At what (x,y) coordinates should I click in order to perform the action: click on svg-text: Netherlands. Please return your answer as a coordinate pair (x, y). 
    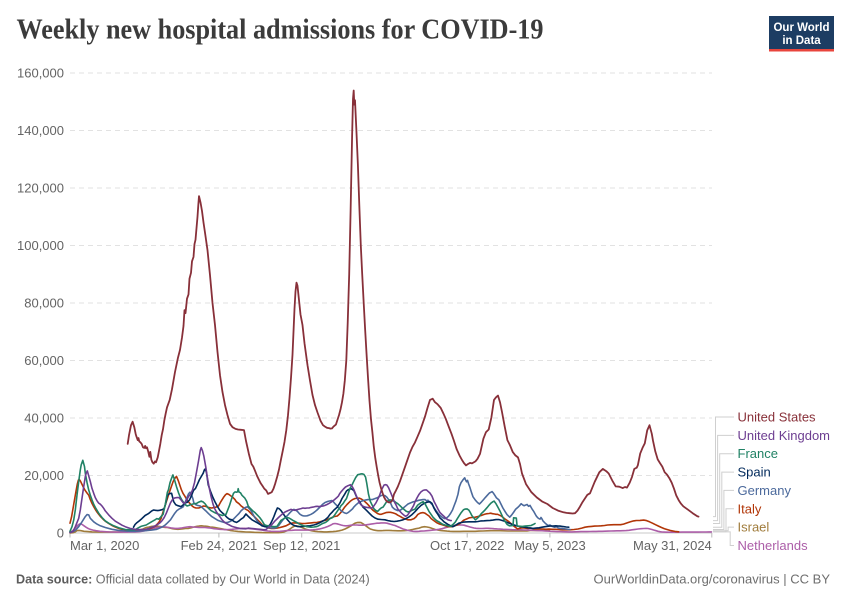
    Looking at the image, I should click on (773, 545).